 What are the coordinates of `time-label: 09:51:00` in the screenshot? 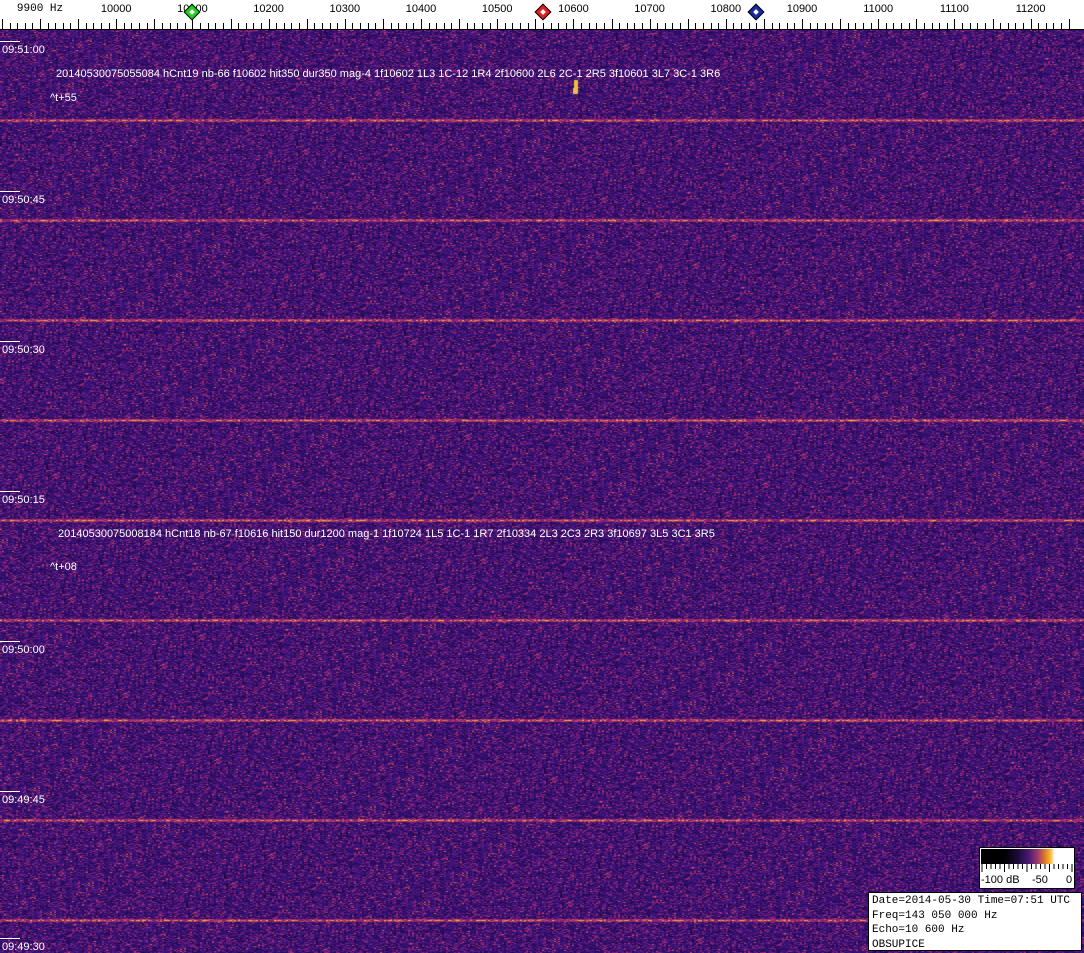 It's located at (22, 48).